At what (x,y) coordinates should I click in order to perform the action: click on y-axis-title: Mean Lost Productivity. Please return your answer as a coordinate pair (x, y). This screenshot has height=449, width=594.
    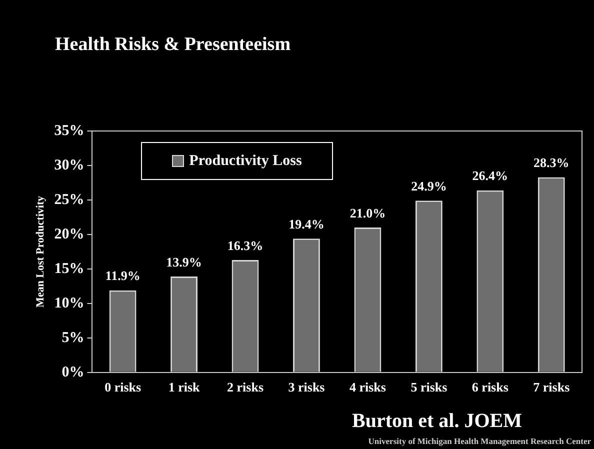
    Looking at the image, I should click on (40, 251).